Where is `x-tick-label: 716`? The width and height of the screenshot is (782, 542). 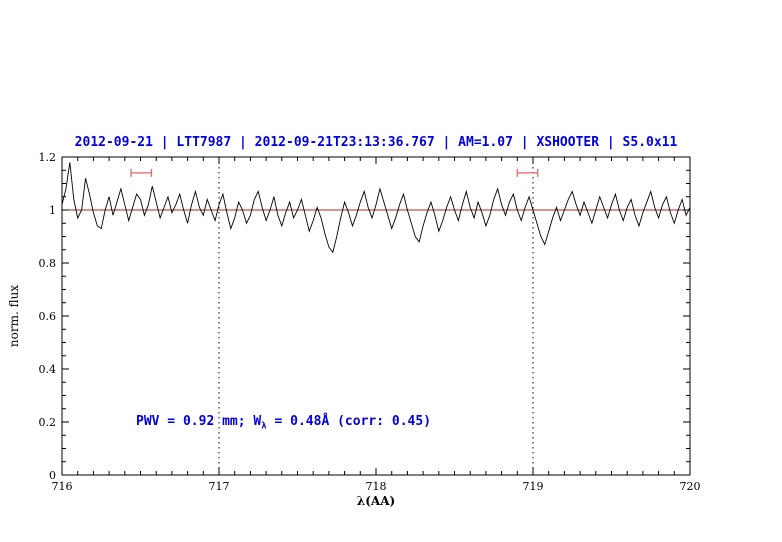 x-tick-label: 716 is located at coordinates (62, 486).